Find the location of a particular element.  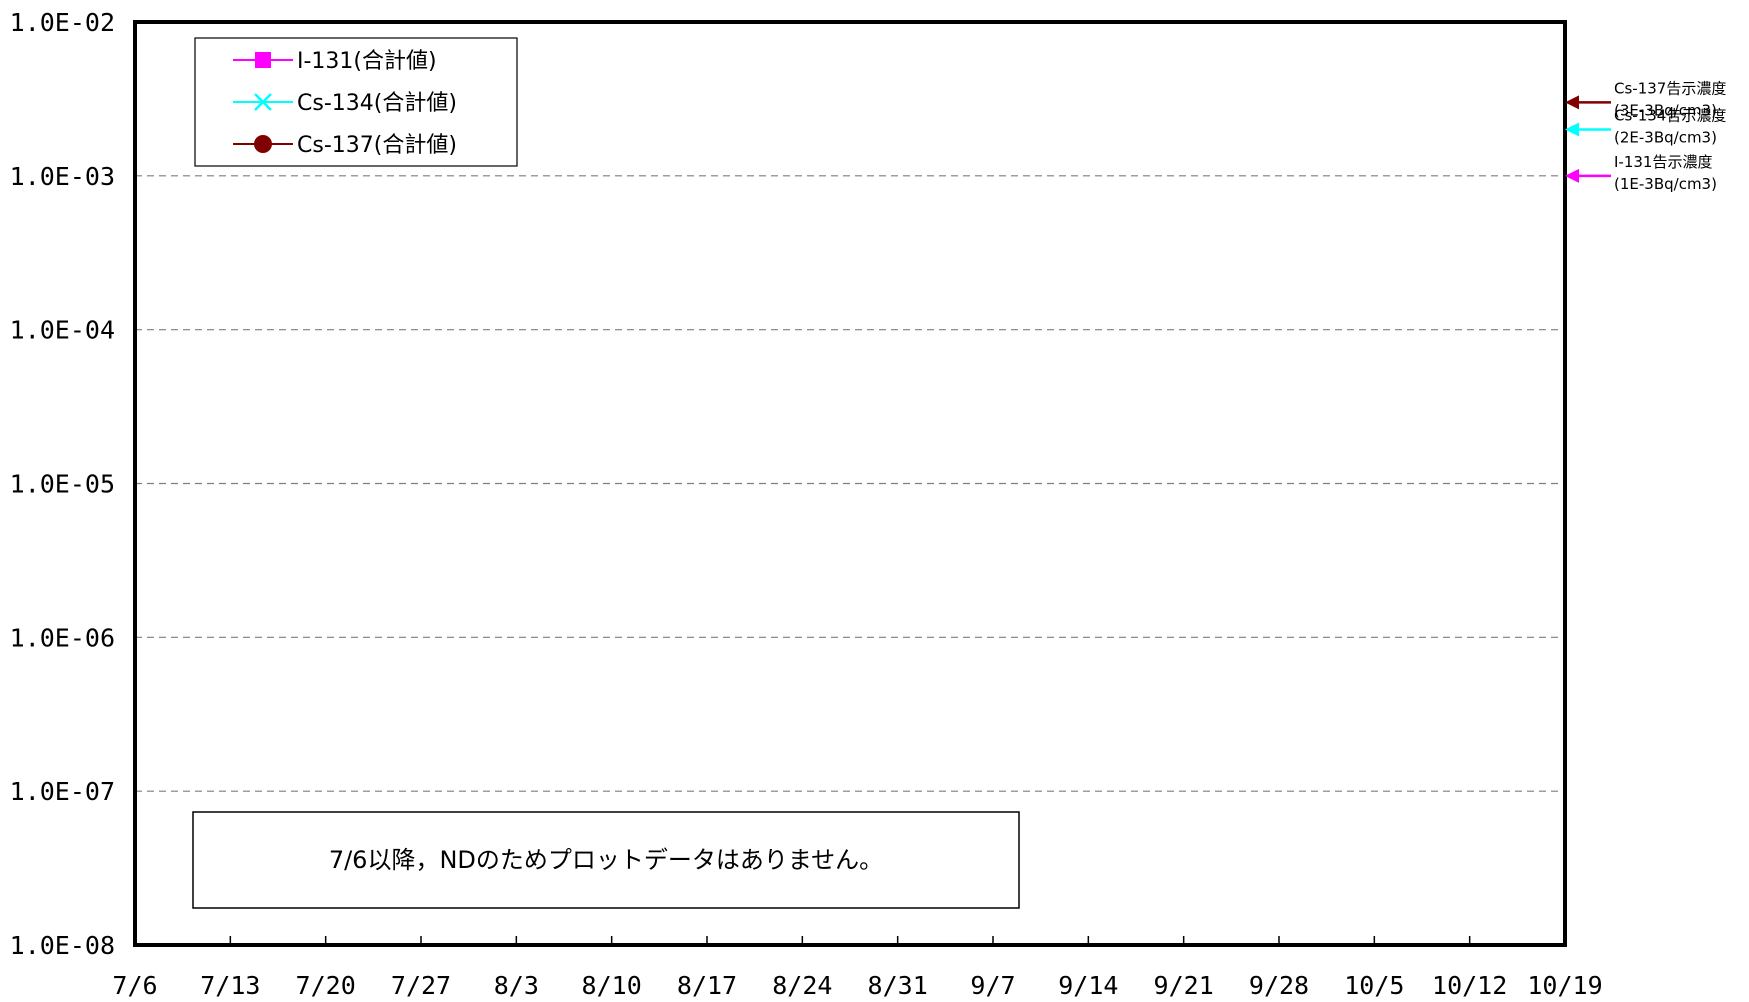

x-tick-label: 10/5 is located at coordinates (1374, 985).